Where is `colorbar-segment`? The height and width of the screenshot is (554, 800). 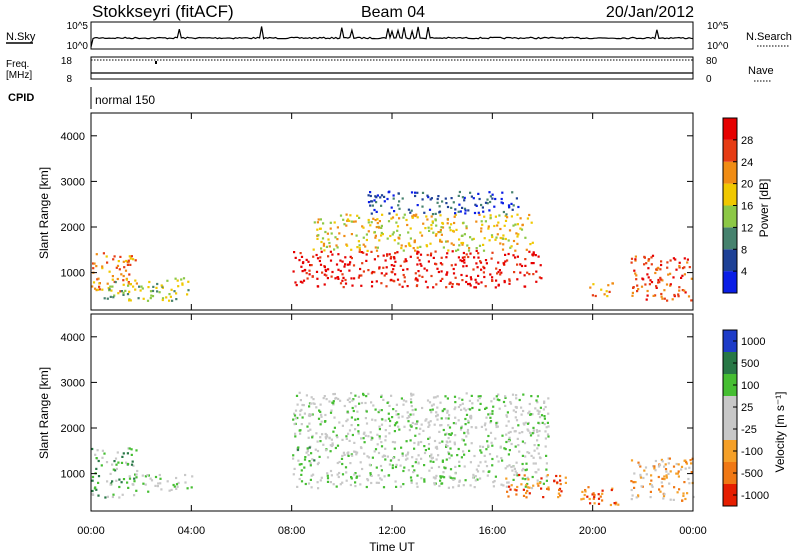 colorbar-segment is located at coordinates (730, 238).